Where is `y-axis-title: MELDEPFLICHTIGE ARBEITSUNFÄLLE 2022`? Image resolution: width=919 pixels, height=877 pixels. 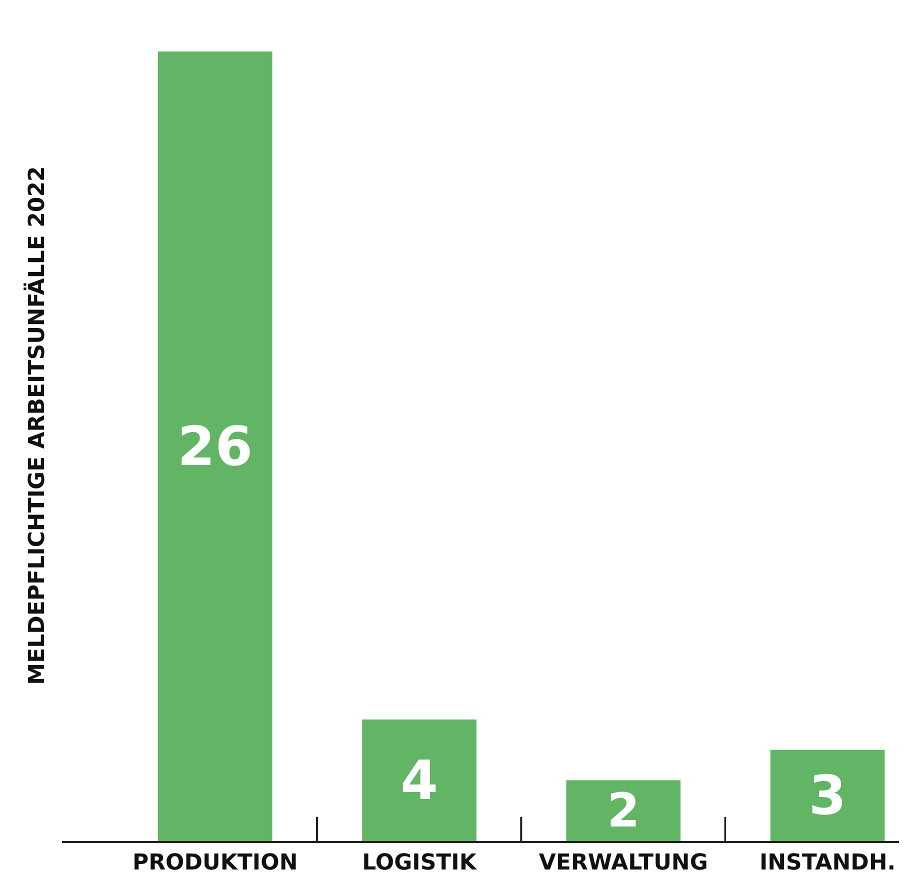
y-axis-title: MELDEPFLICHTIGE ARBEITSUNFÄLLE 2022 is located at coordinates (36, 425).